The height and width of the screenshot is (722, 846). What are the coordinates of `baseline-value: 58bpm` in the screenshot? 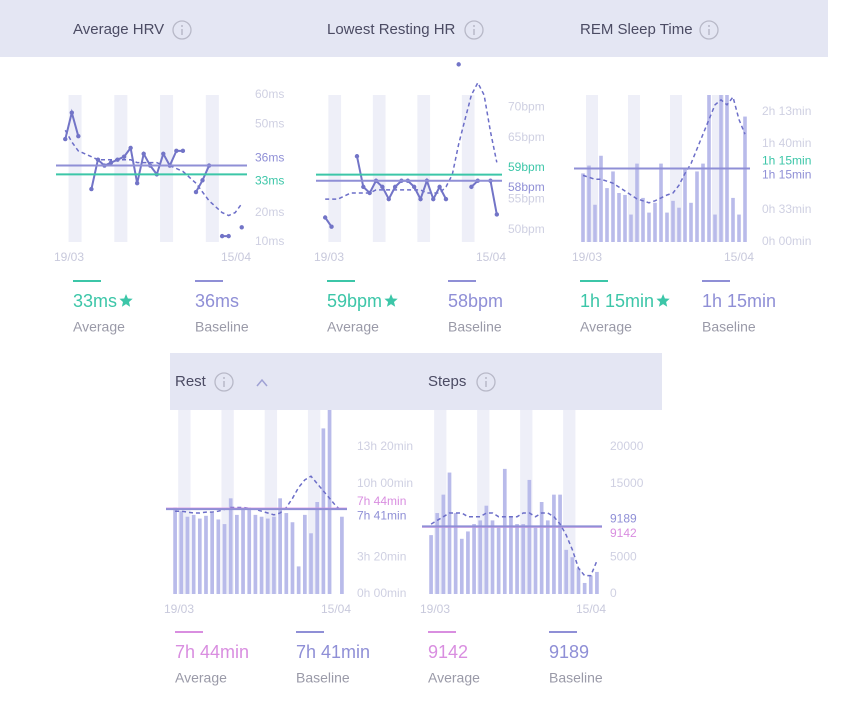 It's located at (475, 301).